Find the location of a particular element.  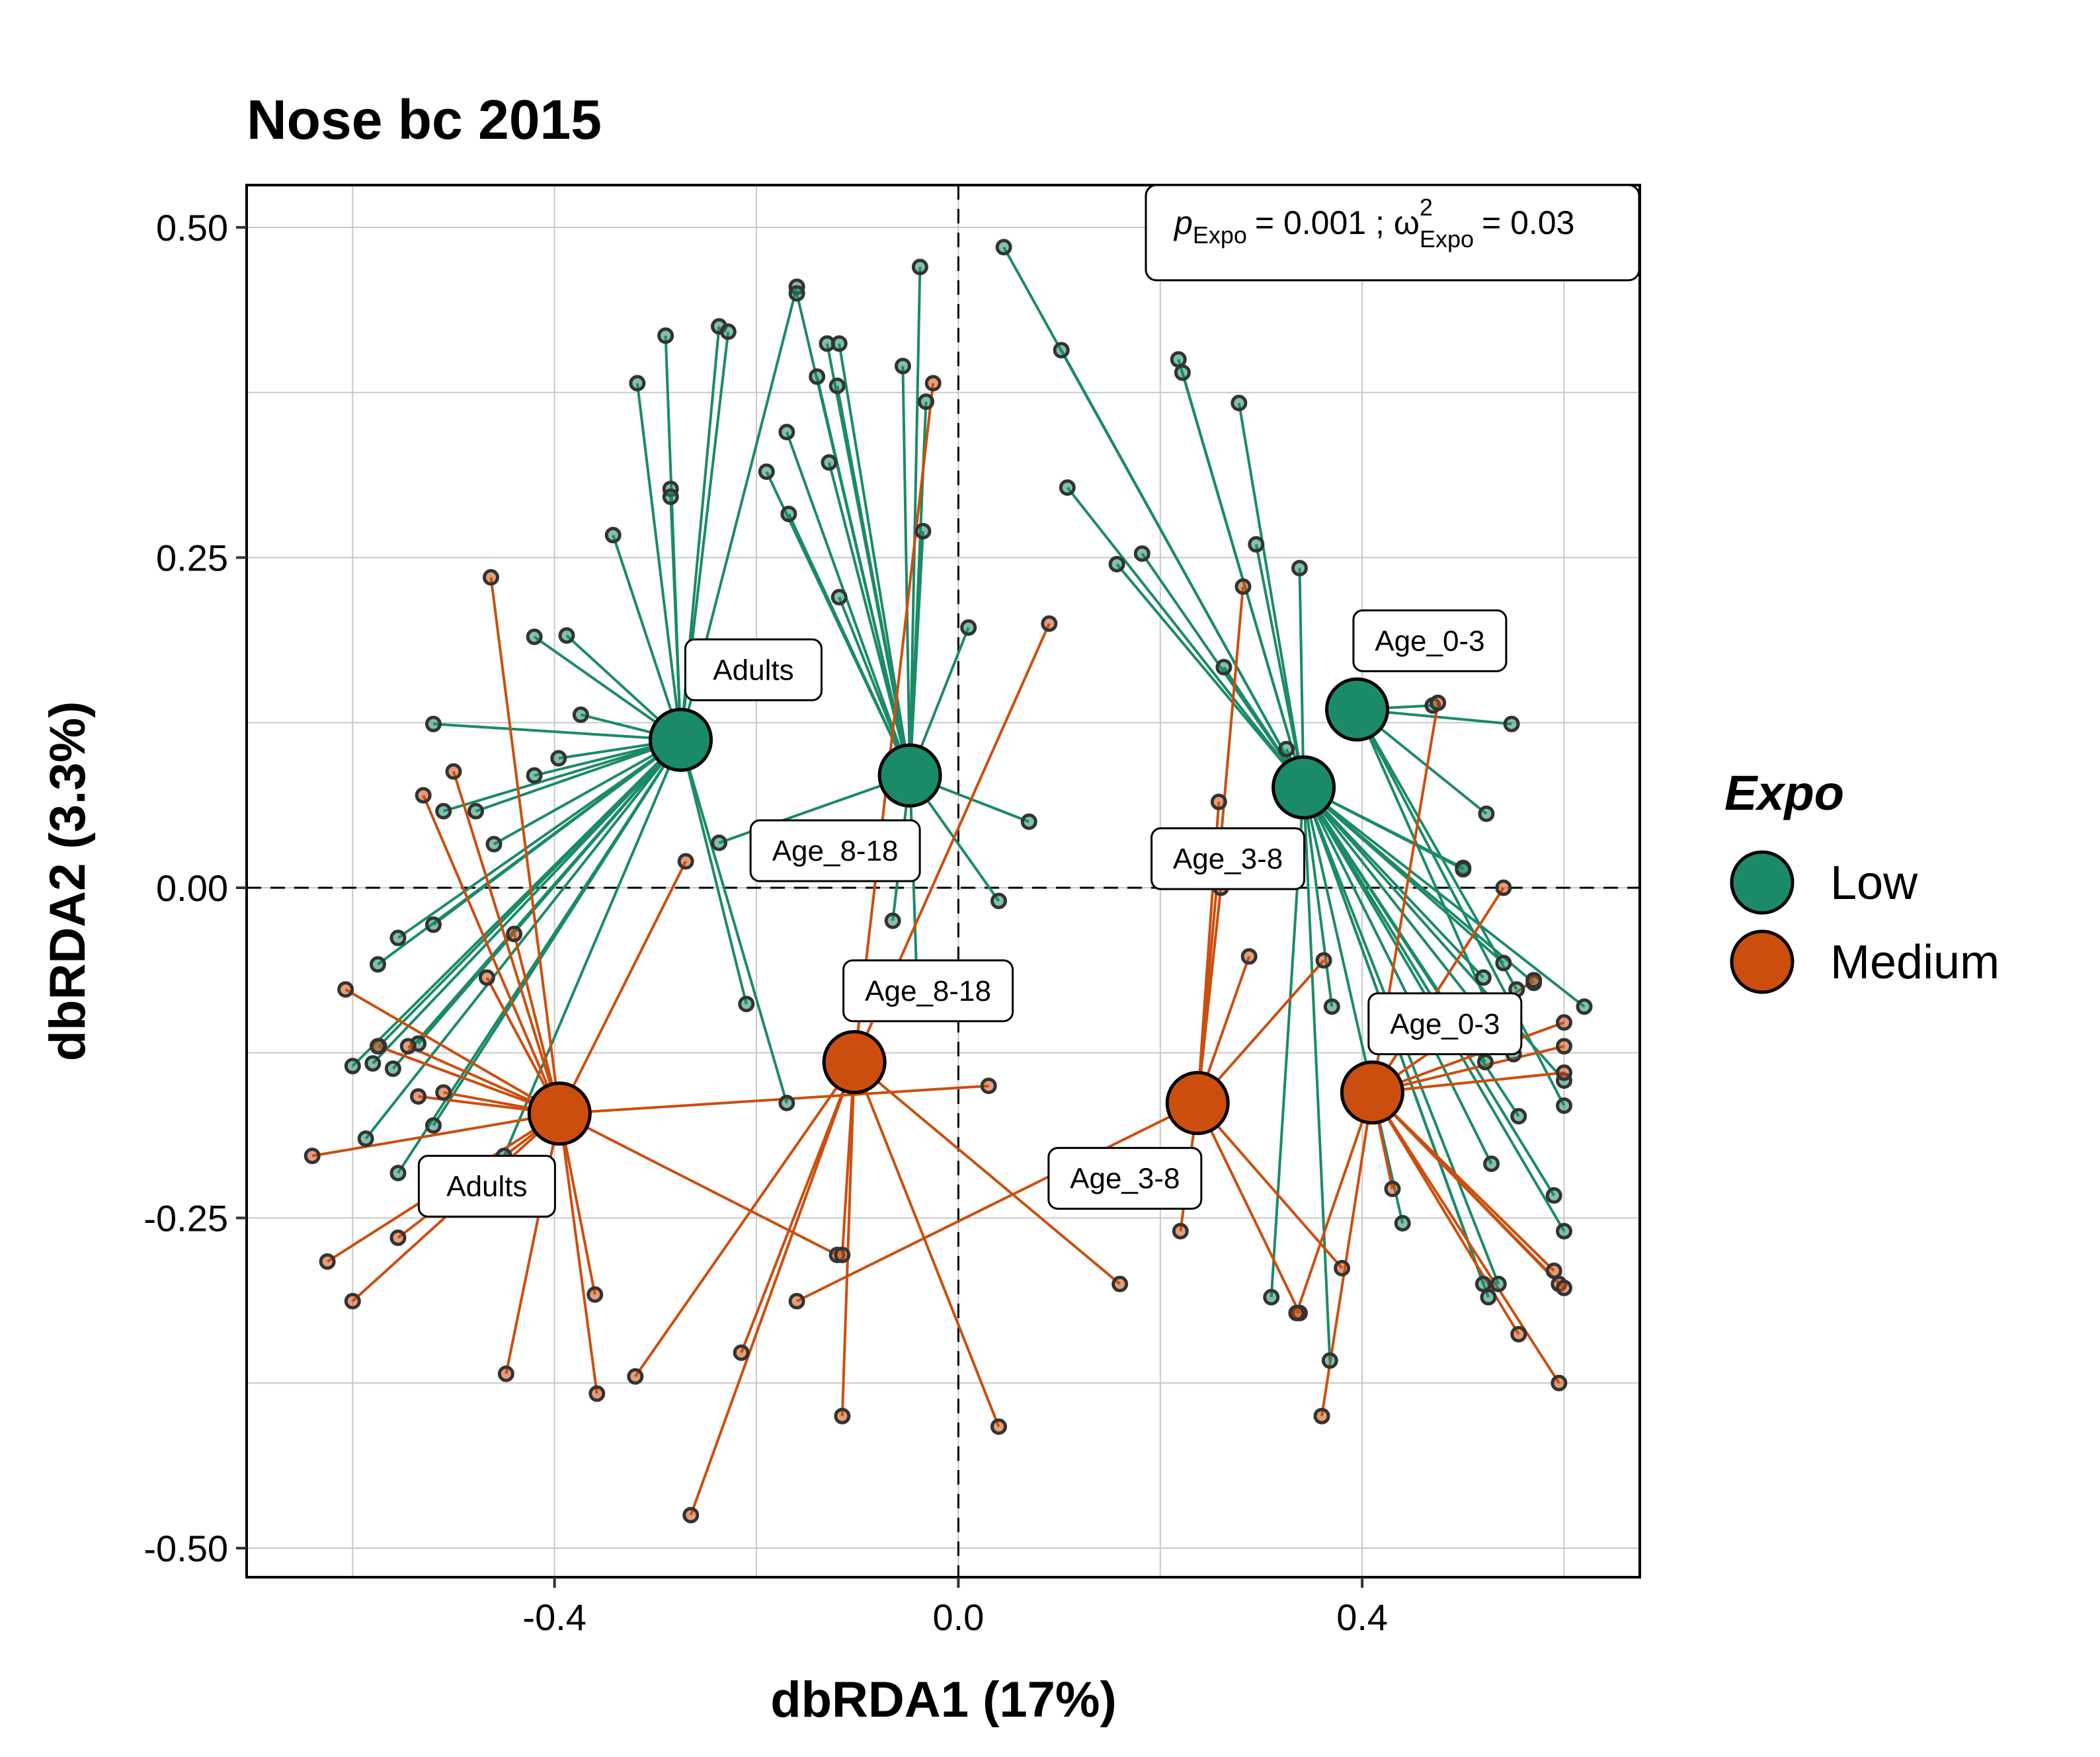

y-tick-label: 0.00 is located at coordinates (192, 888).